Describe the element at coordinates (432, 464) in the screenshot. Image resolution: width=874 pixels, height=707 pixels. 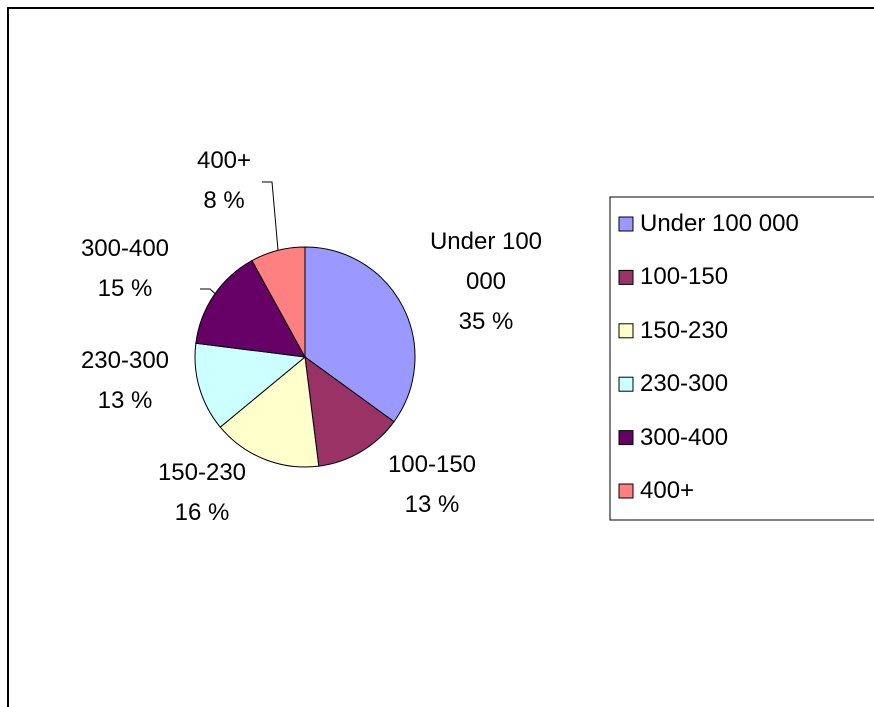
I see `data-label-category: 100-150` at that location.